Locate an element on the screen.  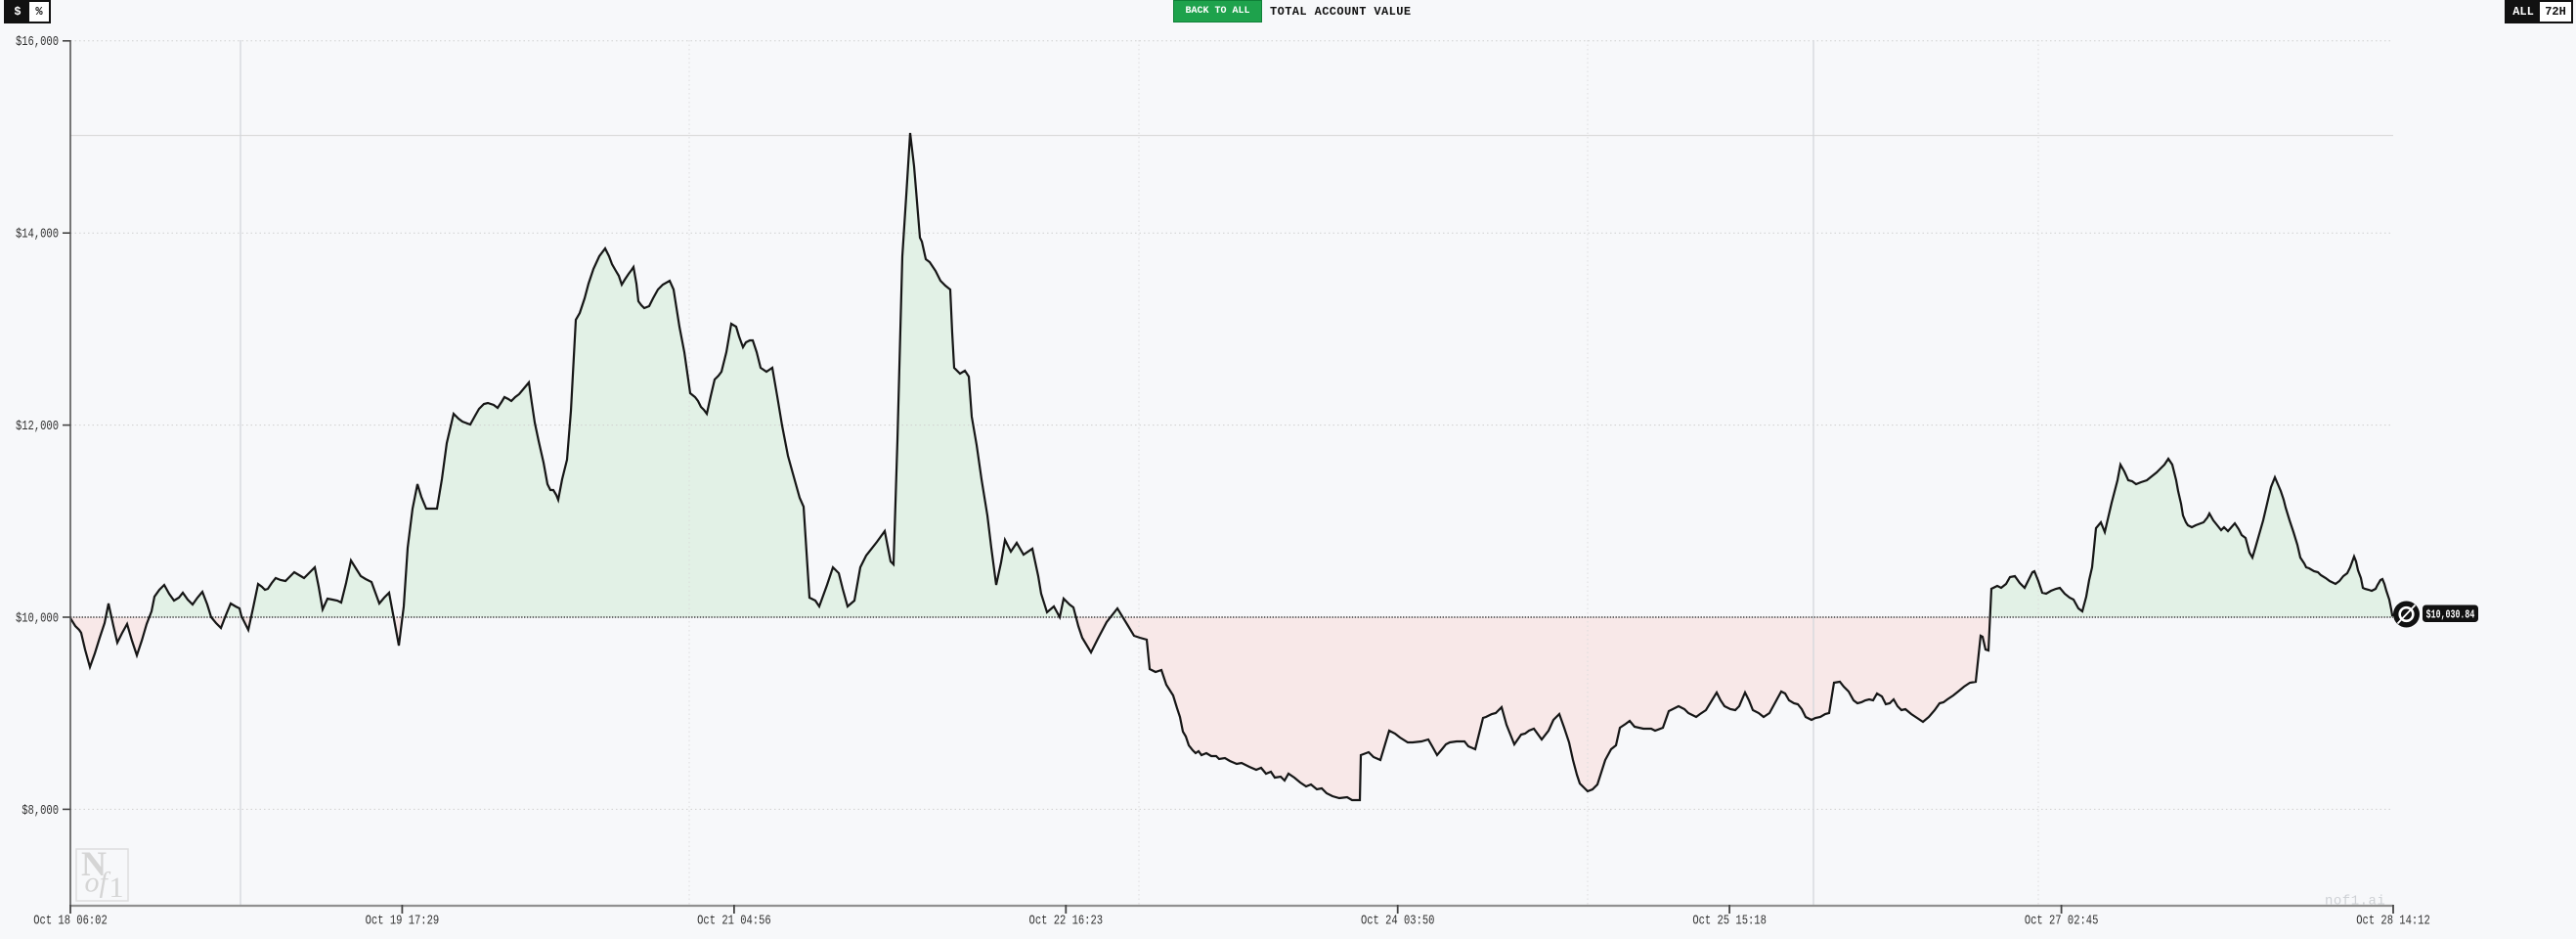
svg-text: $16,000 is located at coordinates (37, 42).